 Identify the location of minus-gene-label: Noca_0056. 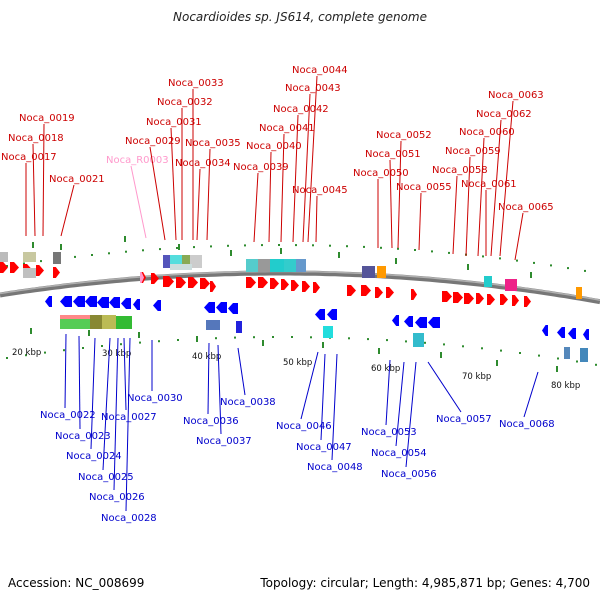
(409, 474).